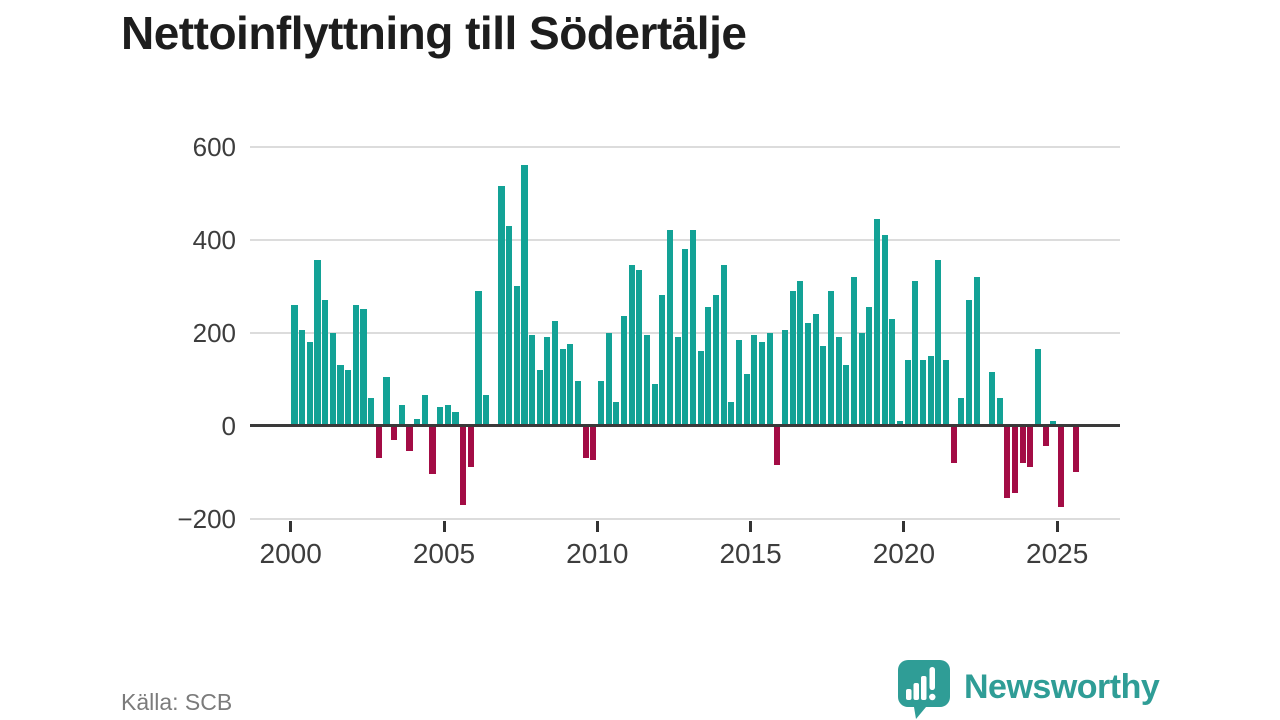  I want to click on chart-title: Nettoinflyttning till Södertälje, so click(434, 33).